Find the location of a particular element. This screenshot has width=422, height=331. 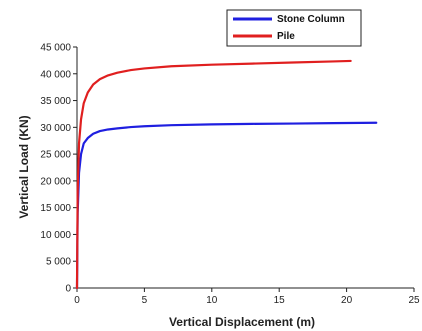

y-axis-title: Vertical Load (KN) is located at coordinates (24, 166).